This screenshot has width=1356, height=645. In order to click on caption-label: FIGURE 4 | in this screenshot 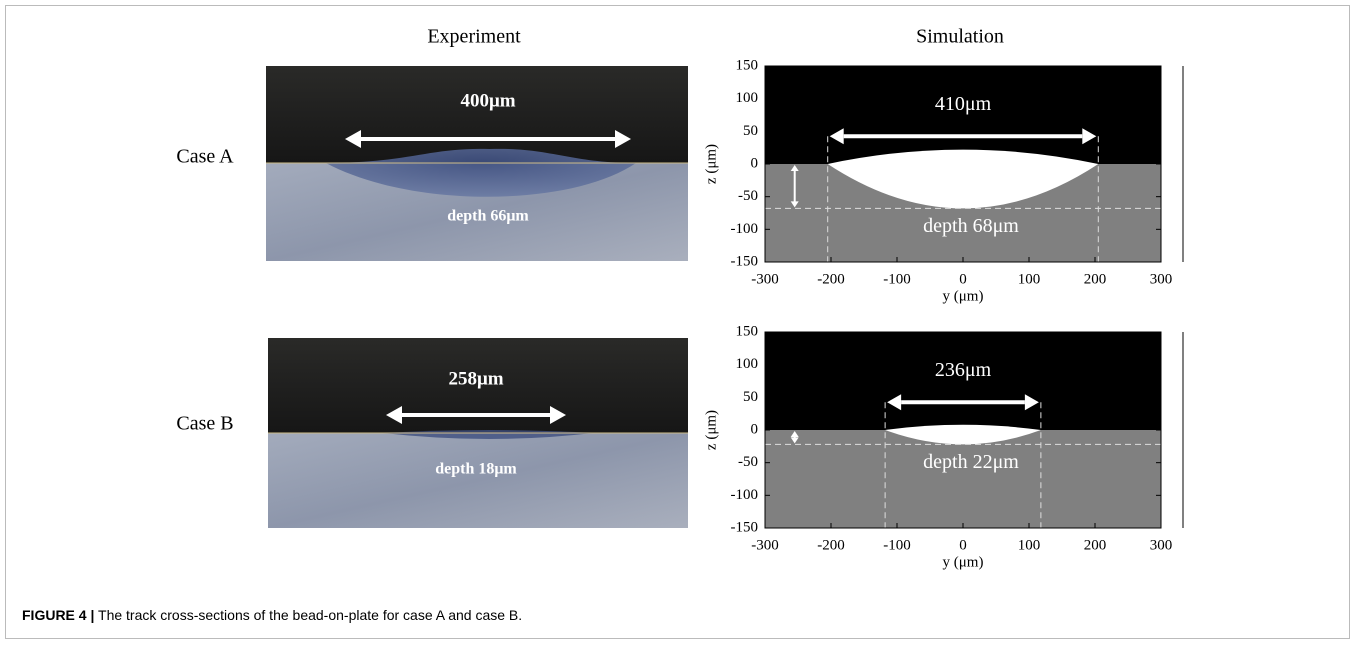, I will do `click(58, 615)`.